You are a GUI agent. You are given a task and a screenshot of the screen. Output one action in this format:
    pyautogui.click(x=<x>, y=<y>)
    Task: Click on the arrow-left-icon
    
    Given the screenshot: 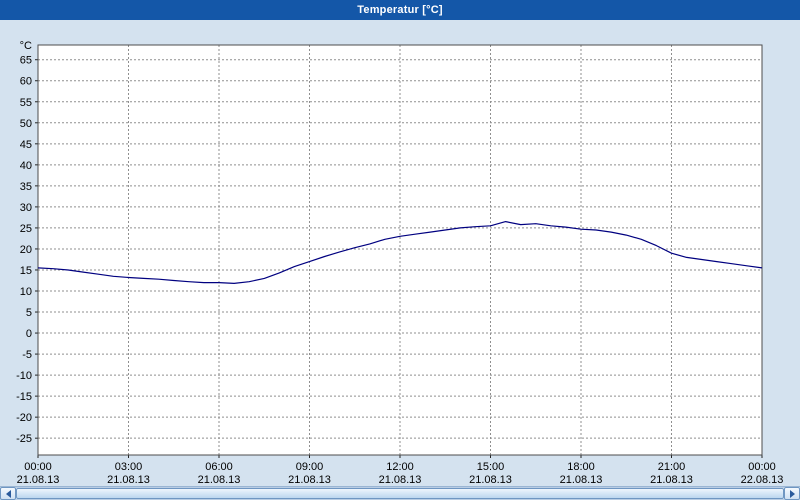 What is the action you would take?
    pyautogui.click(x=8, y=493)
    